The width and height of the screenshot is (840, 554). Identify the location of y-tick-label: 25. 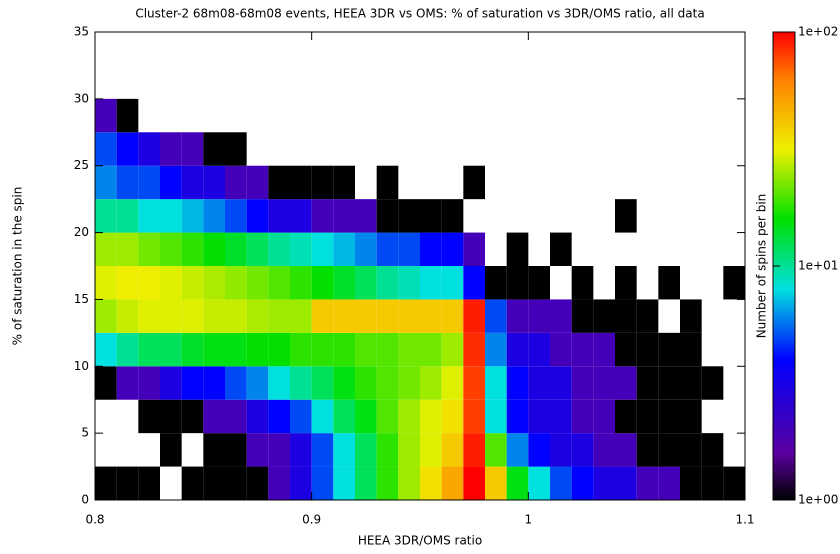
(81, 165).